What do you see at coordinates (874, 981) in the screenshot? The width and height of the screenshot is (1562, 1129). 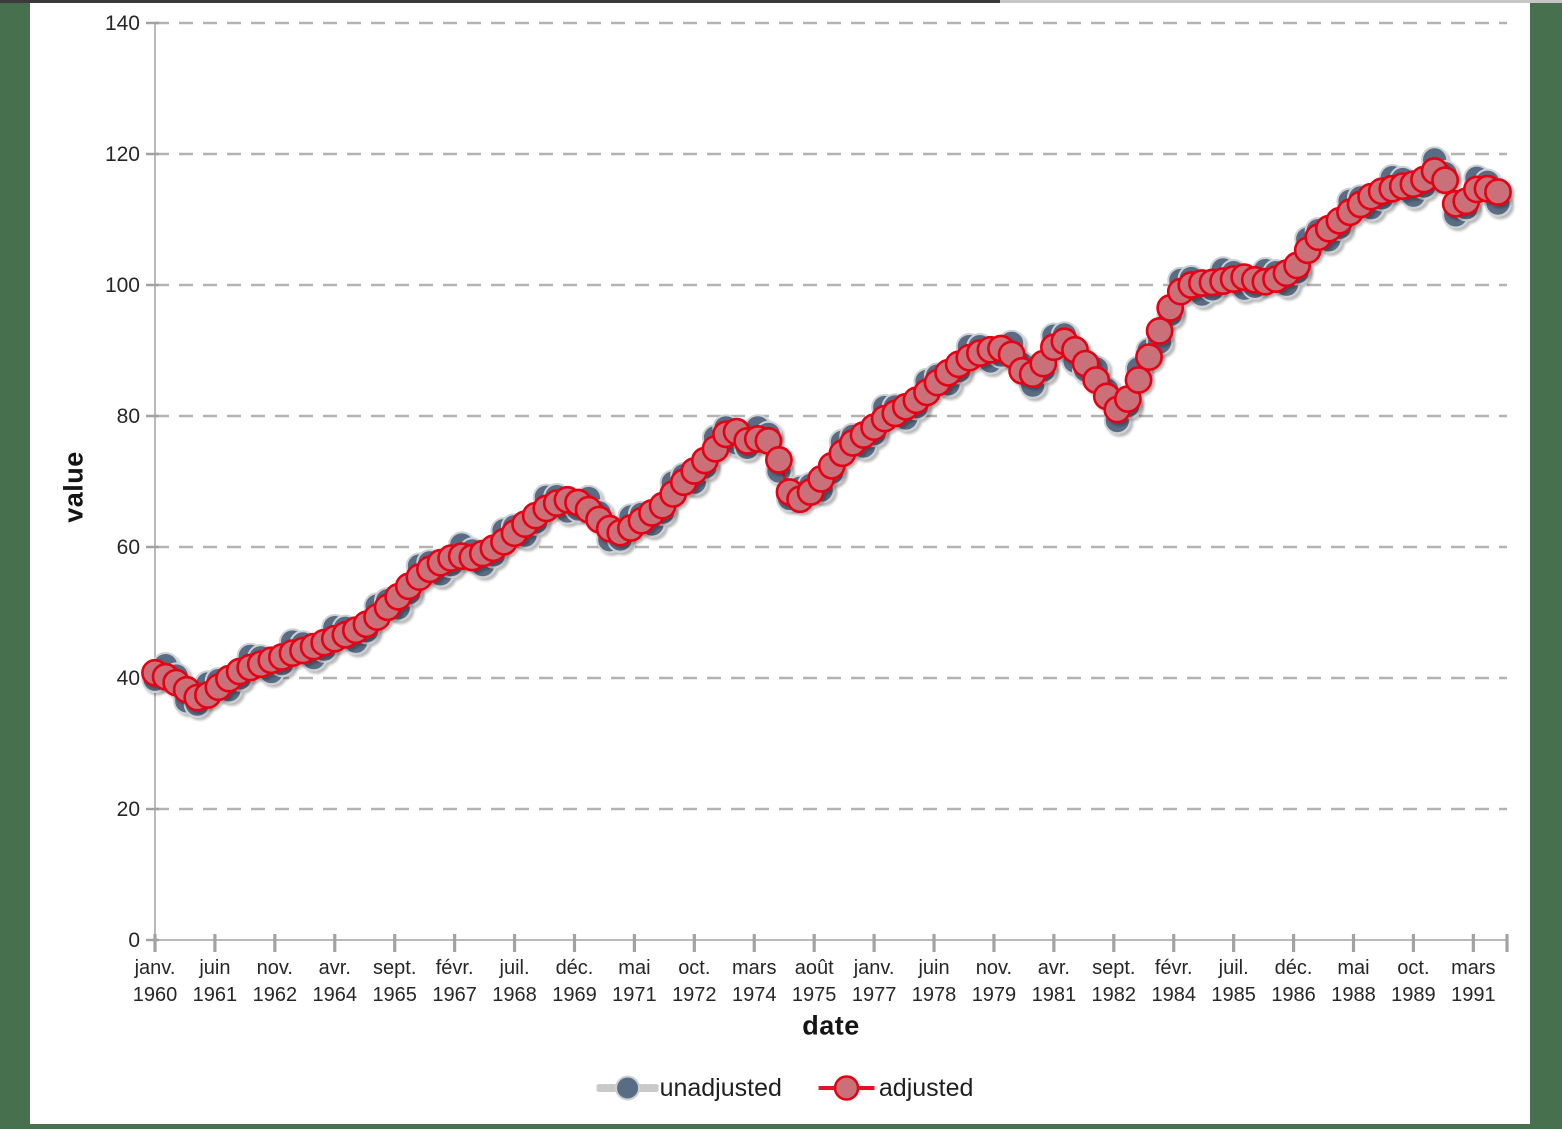 I see `x-tick-label-1977: janv. 1977` at bounding box center [874, 981].